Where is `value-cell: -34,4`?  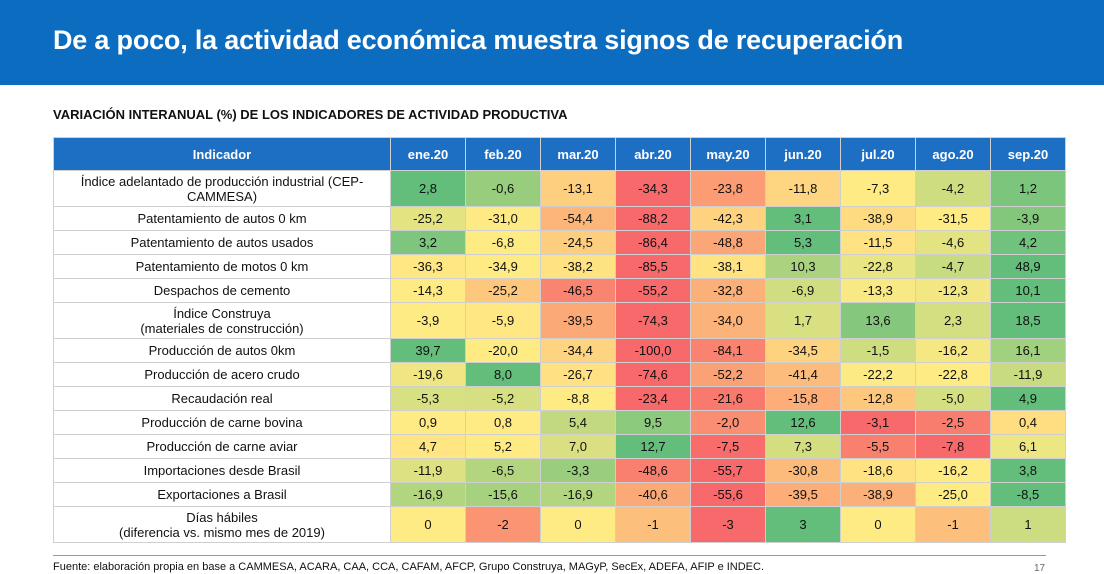
value-cell: -34,4 is located at coordinates (578, 350).